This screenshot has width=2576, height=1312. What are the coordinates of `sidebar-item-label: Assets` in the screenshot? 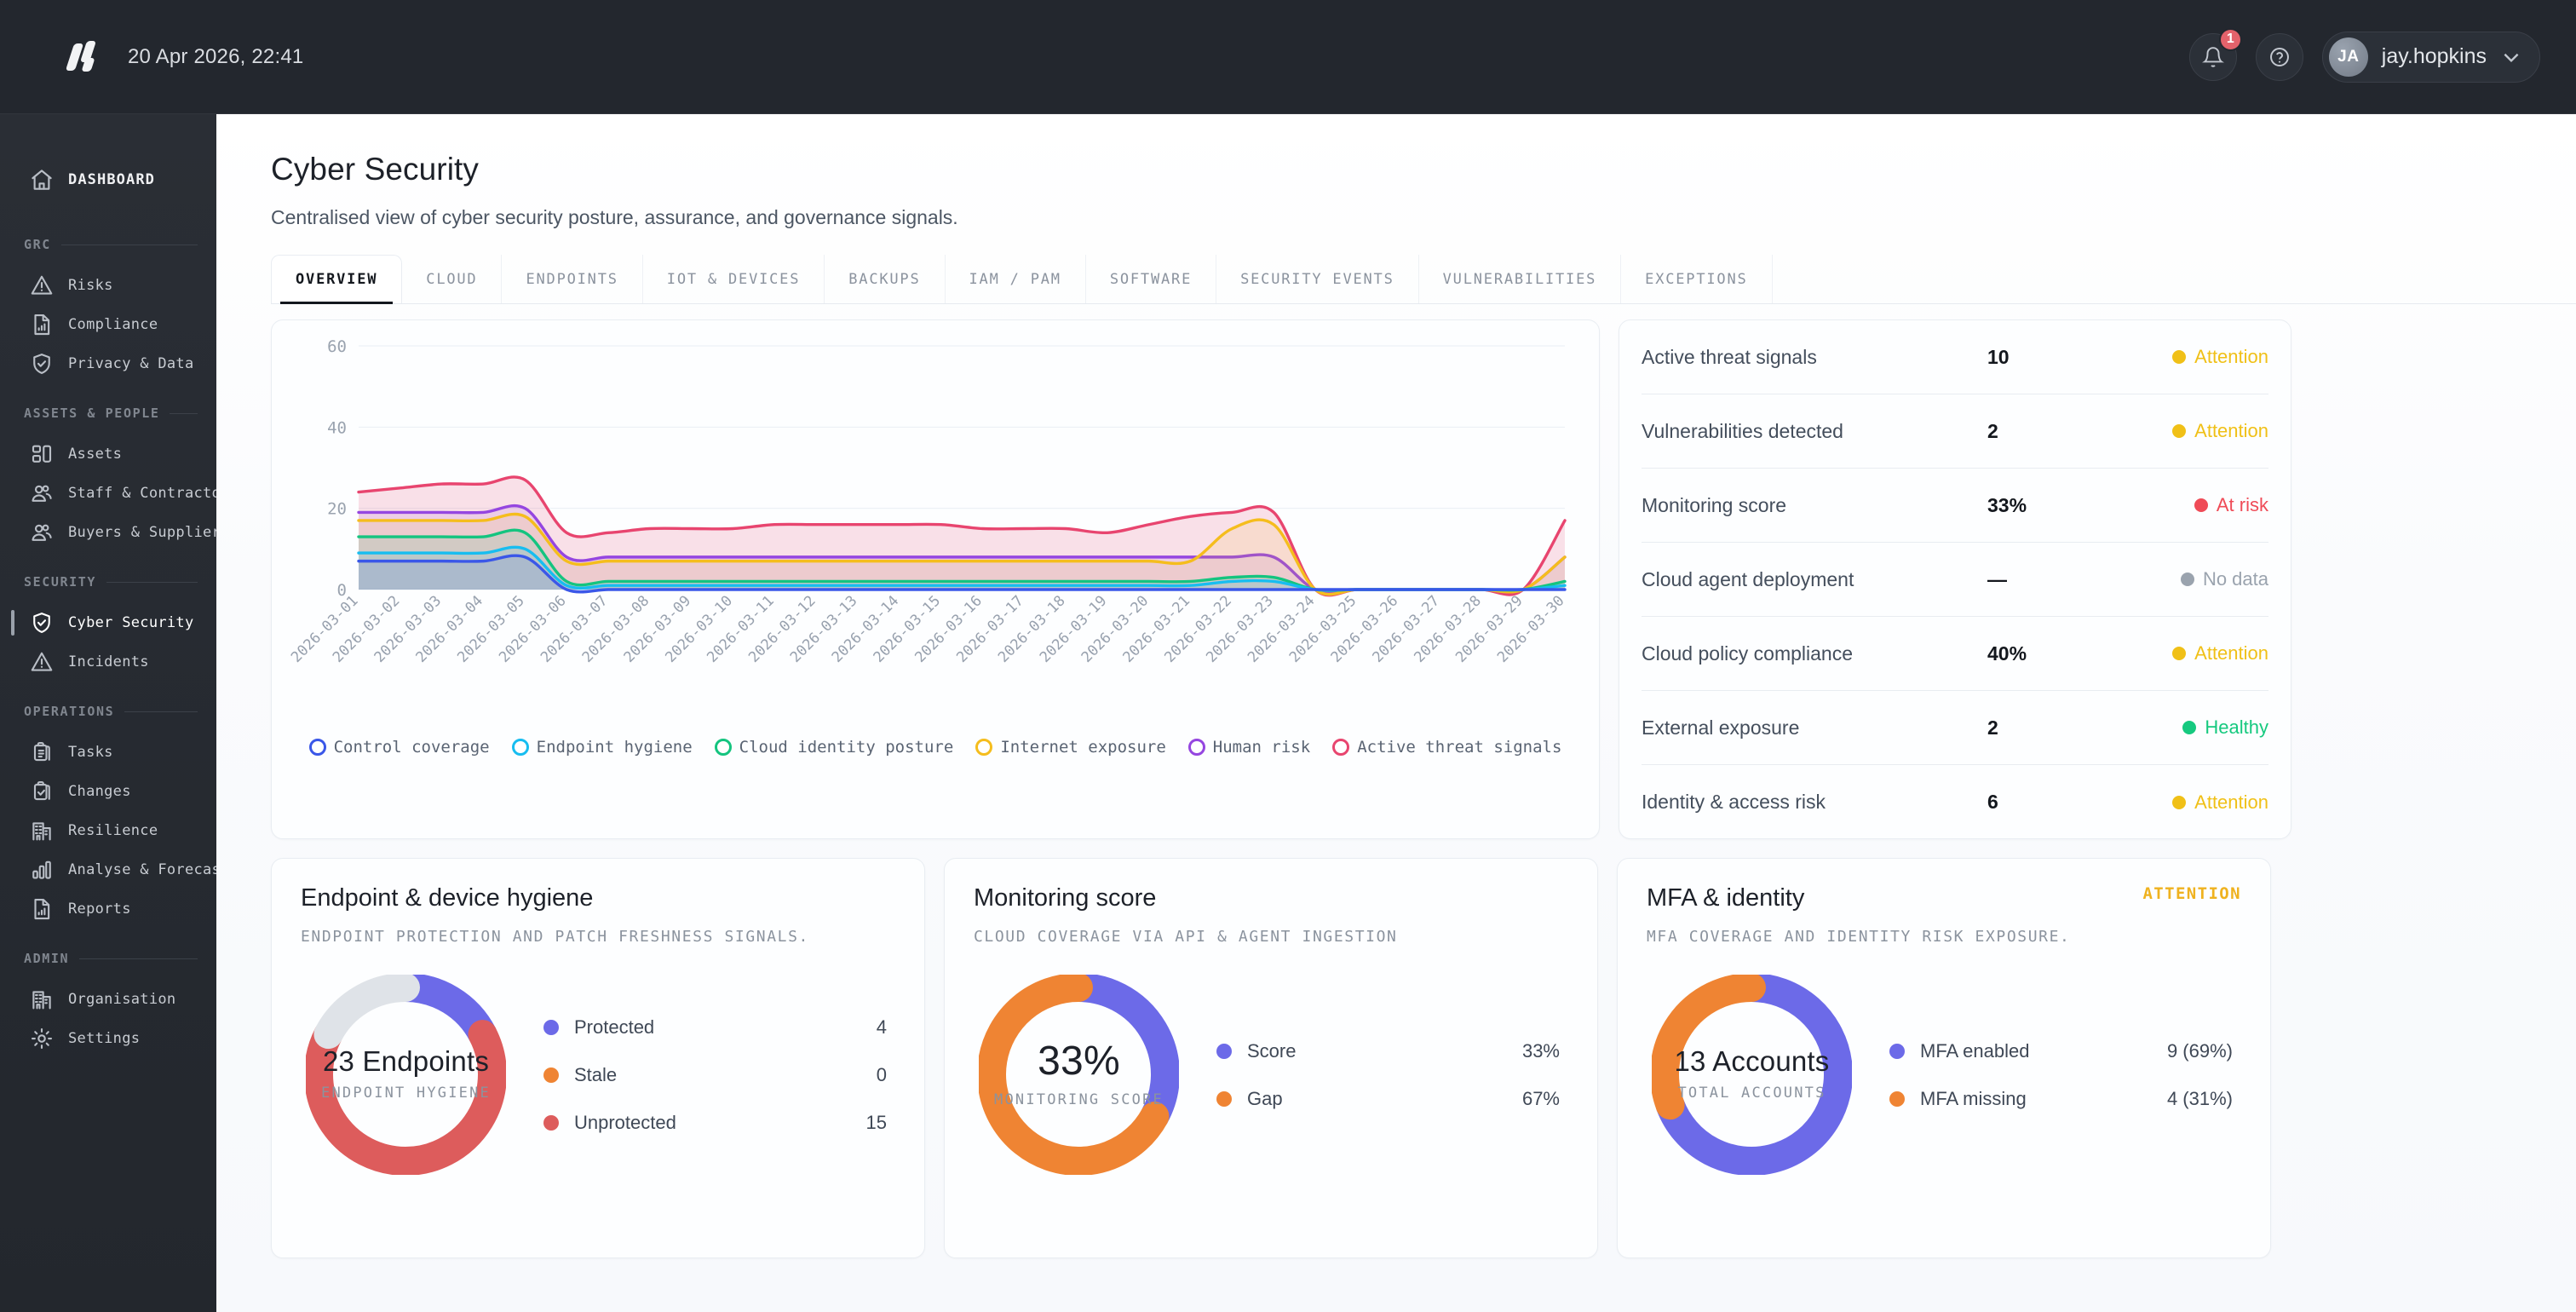 It's located at (96, 455).